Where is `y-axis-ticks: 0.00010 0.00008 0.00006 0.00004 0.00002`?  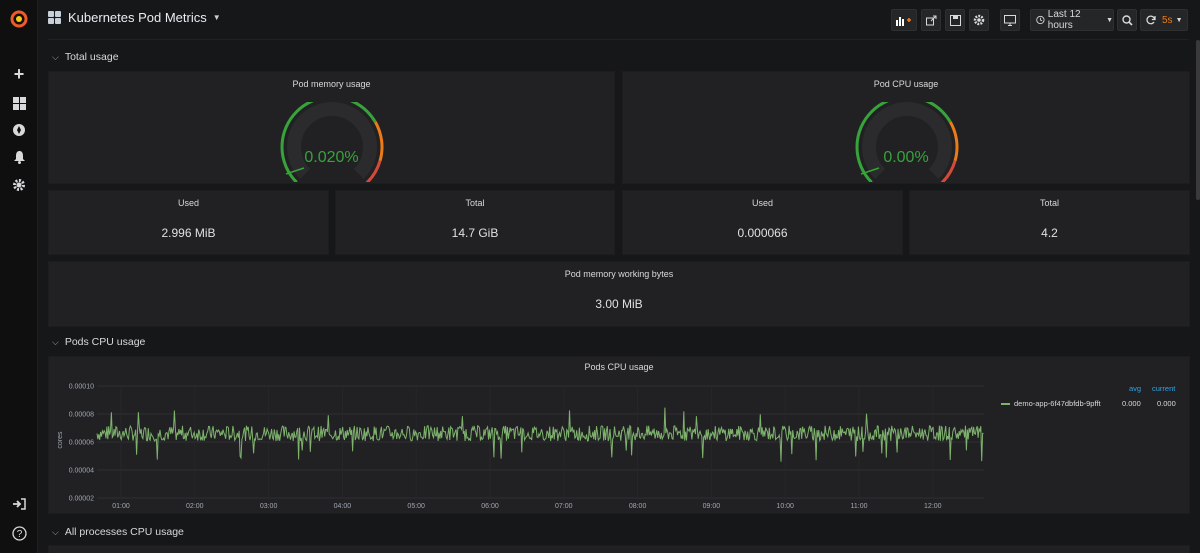
y-axis-ticks: 0.00010 0.00008 0.00006 0.00004 0.00002 is located at coordinates (81, 443).